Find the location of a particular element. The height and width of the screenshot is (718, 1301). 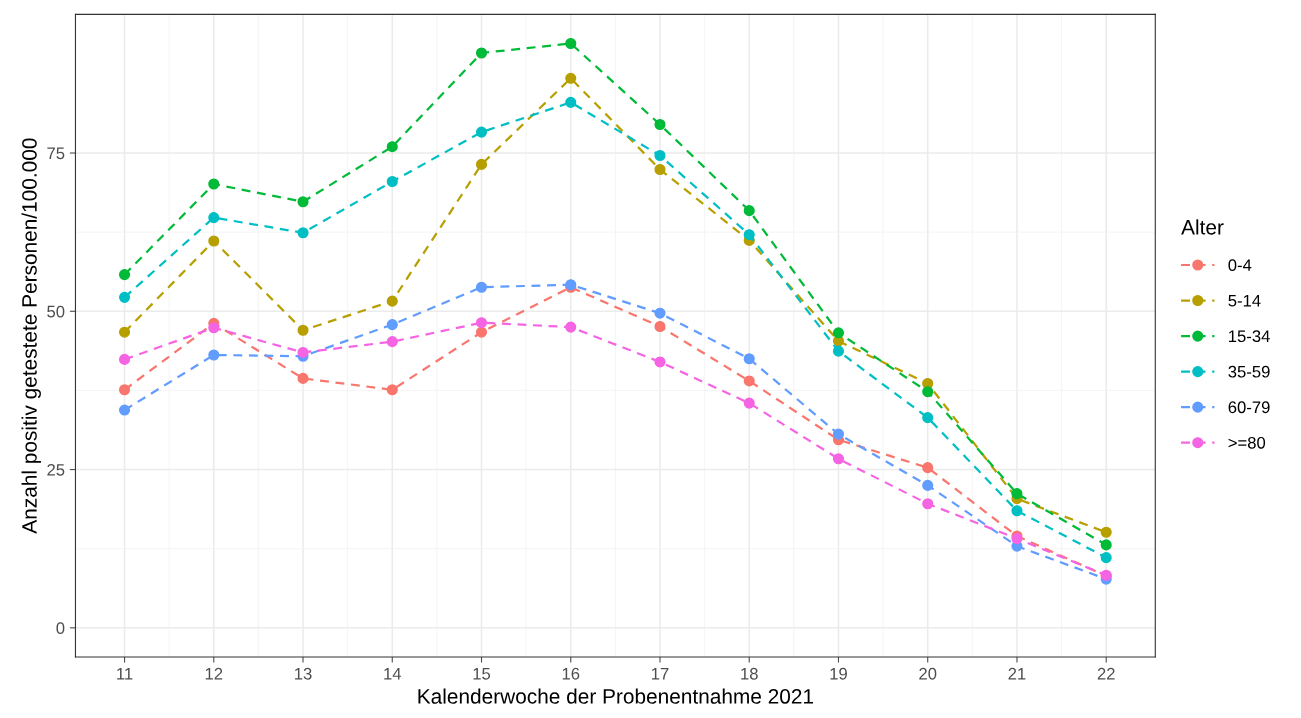

x-tick-label: 21 is located at coordinates (1017, 673).